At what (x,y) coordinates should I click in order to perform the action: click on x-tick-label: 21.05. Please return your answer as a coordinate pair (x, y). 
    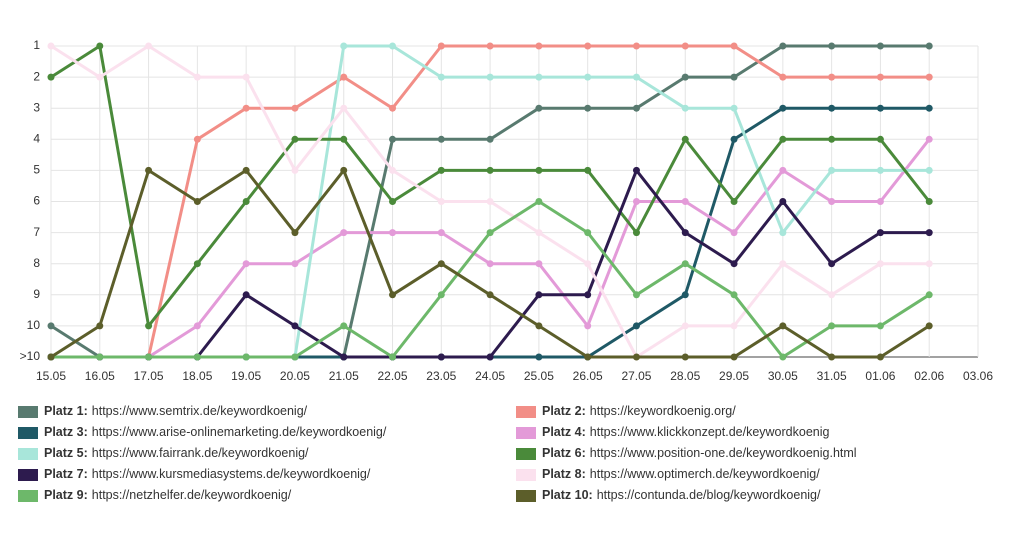
    Looking at the image, I should click on (344, 376).